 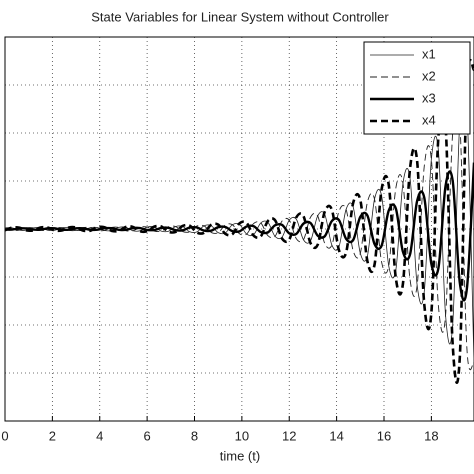 I want to click on x-tick-label: 6, so click(x=147, y=435).